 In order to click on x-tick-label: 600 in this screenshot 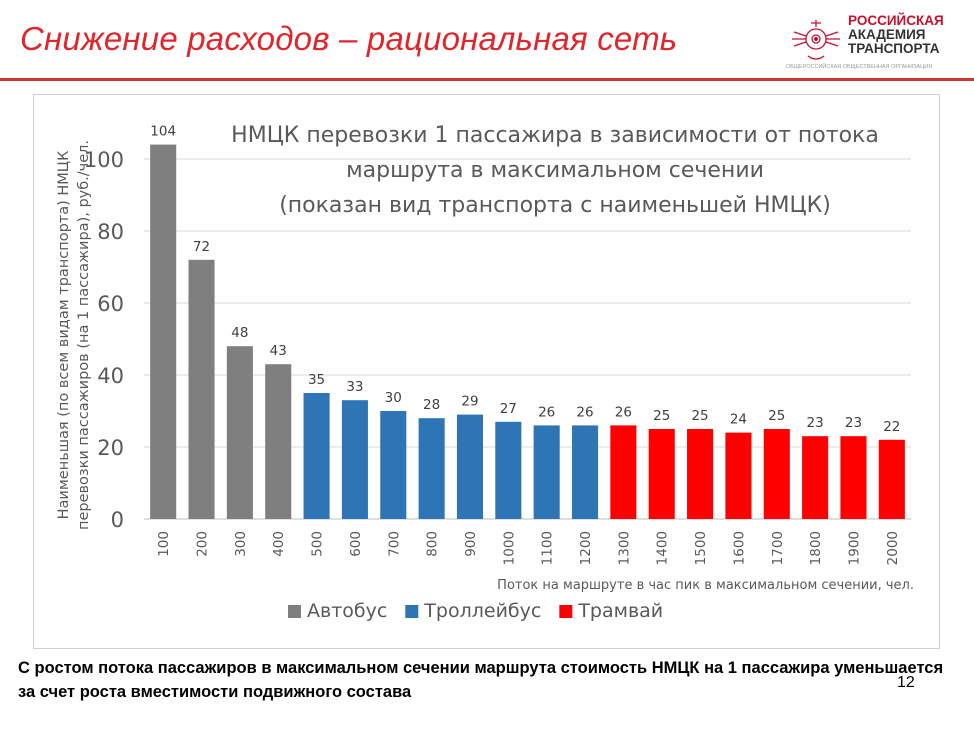, I will do `click(356, 544)`.